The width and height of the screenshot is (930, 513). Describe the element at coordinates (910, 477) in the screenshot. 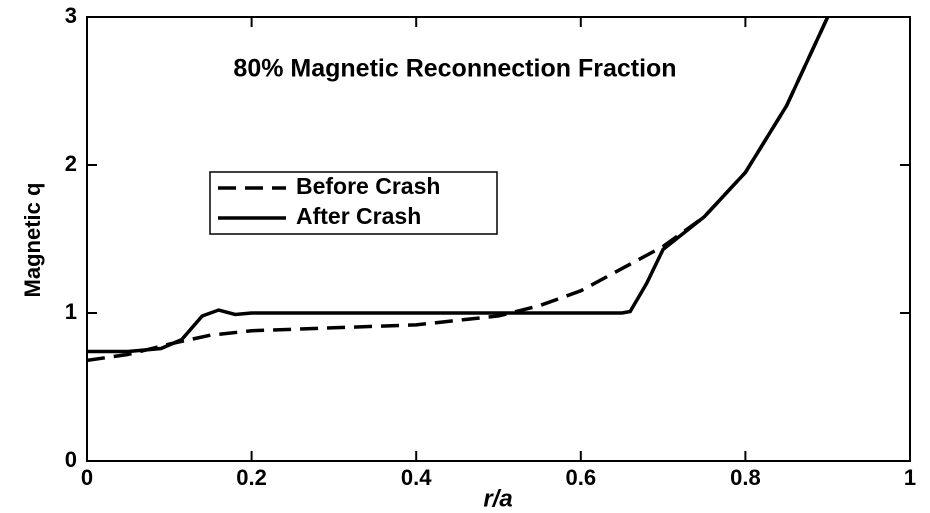

I see `x-tick-label: 1` at that location.